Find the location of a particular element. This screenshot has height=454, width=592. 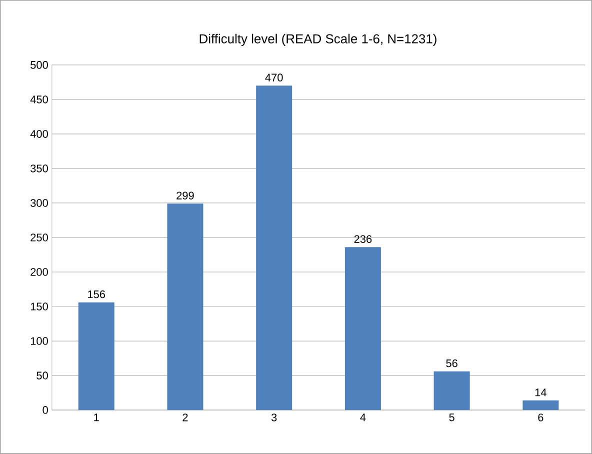

x-tick-label: 5 is located at coordinates (451, 418).